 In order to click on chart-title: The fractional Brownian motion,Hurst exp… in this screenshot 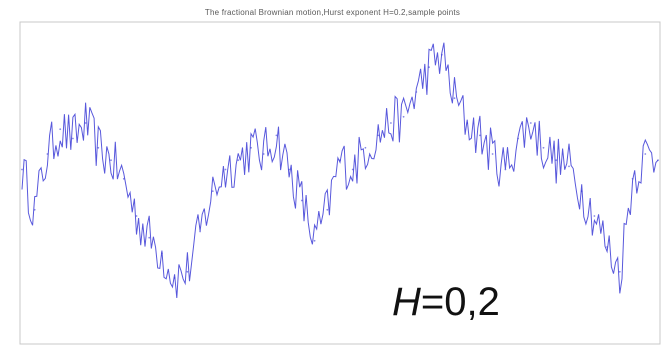, I will do `click(332, 12)`.